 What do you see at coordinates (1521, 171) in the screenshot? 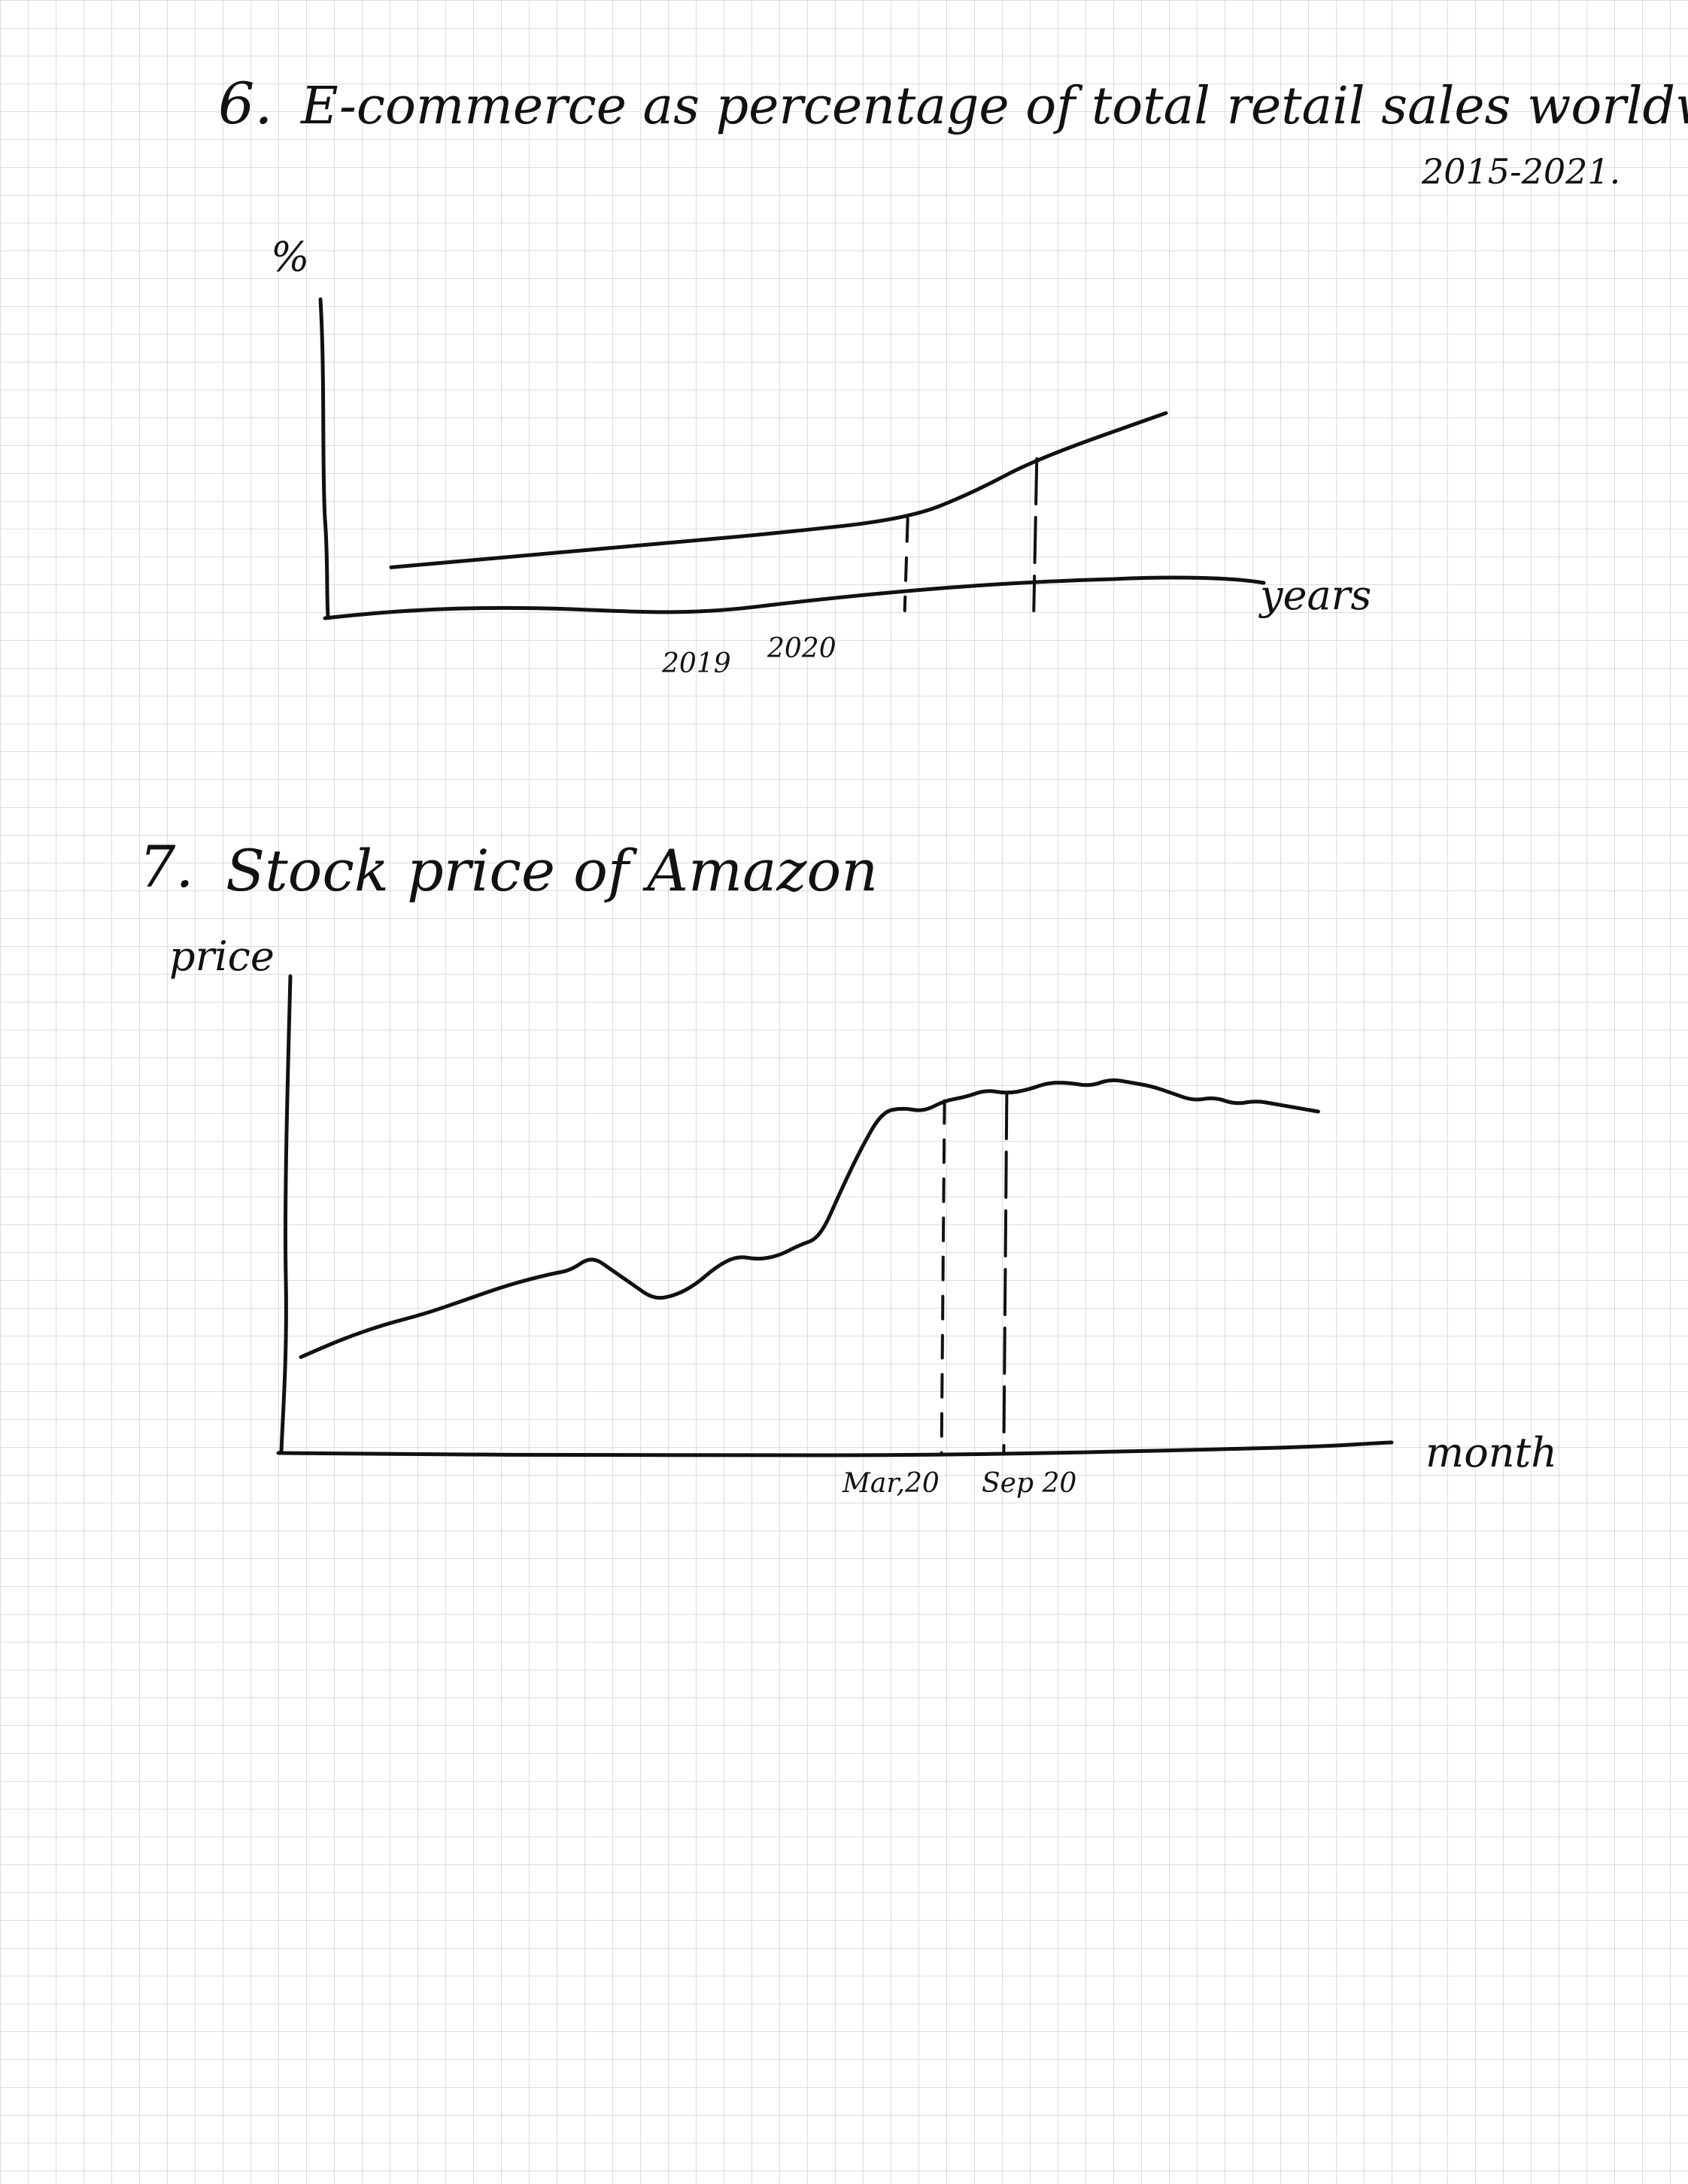
I see `chart6-subtitle: 2015-2021.` at bounding box center [1521, 171].